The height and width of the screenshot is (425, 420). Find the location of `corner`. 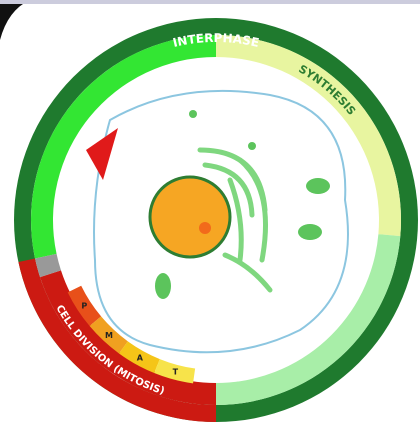

corner is located at coordinates (15, 20).